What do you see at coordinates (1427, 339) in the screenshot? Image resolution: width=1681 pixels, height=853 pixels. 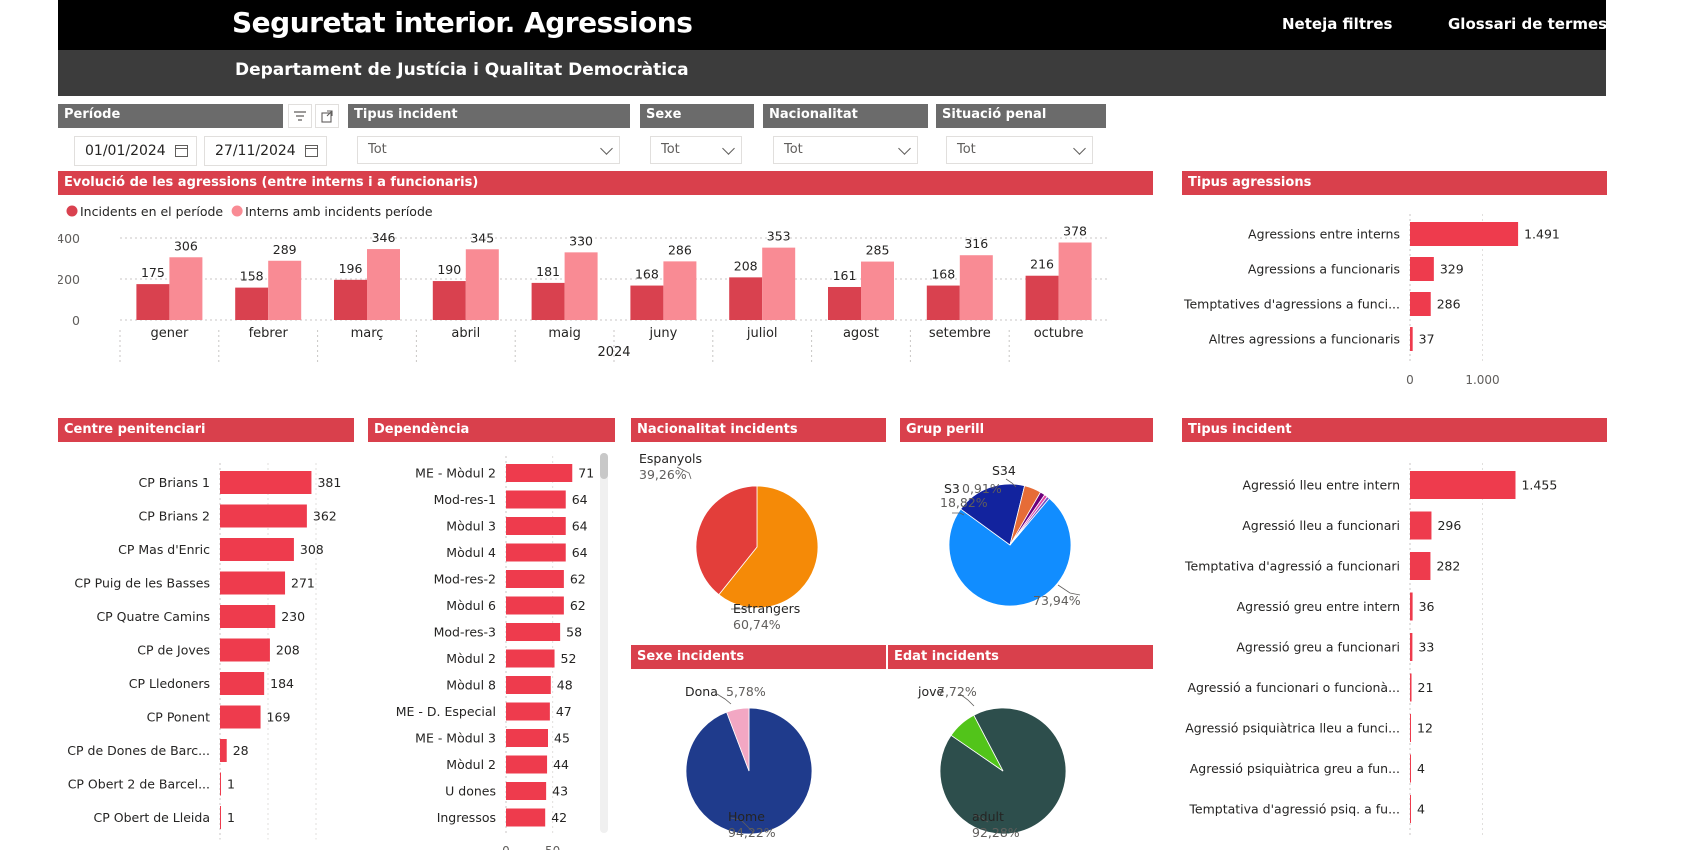 I see `data-label: 37` at bounding box center [1427, 339].